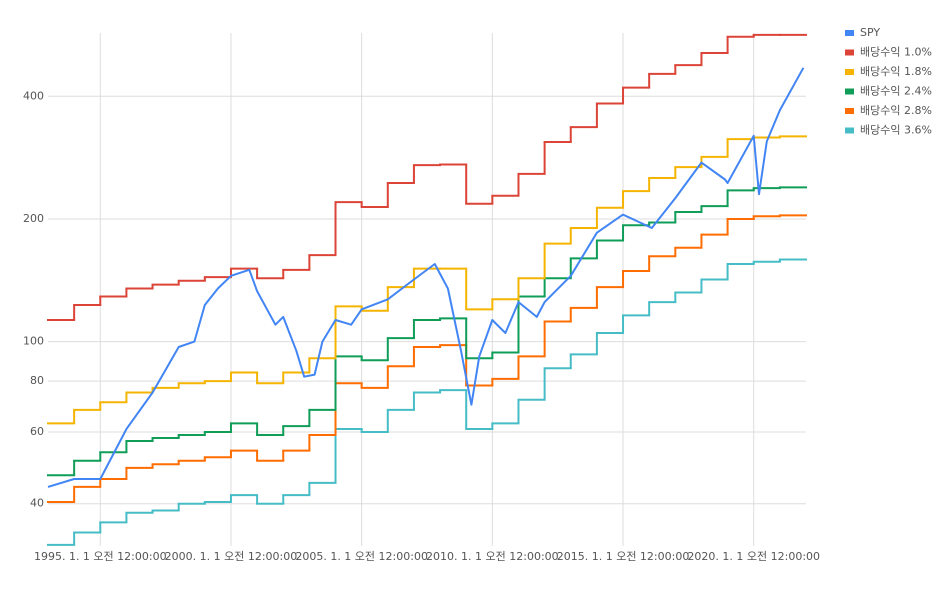 The height and width of the screenshot is (590, 948). What do you see at coordinates (37, 431) in the screenshot?
I see `y-tick-label: 60` at bounding box center [37, 431].